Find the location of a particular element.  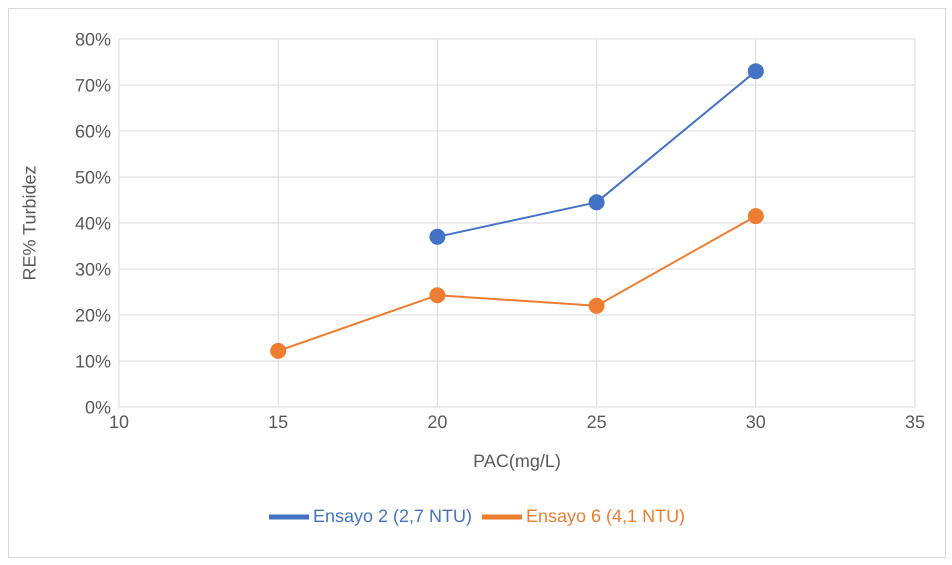

legend-label: Ensayo 6 (4,1 NTU) is located at coordinates (606, 516).